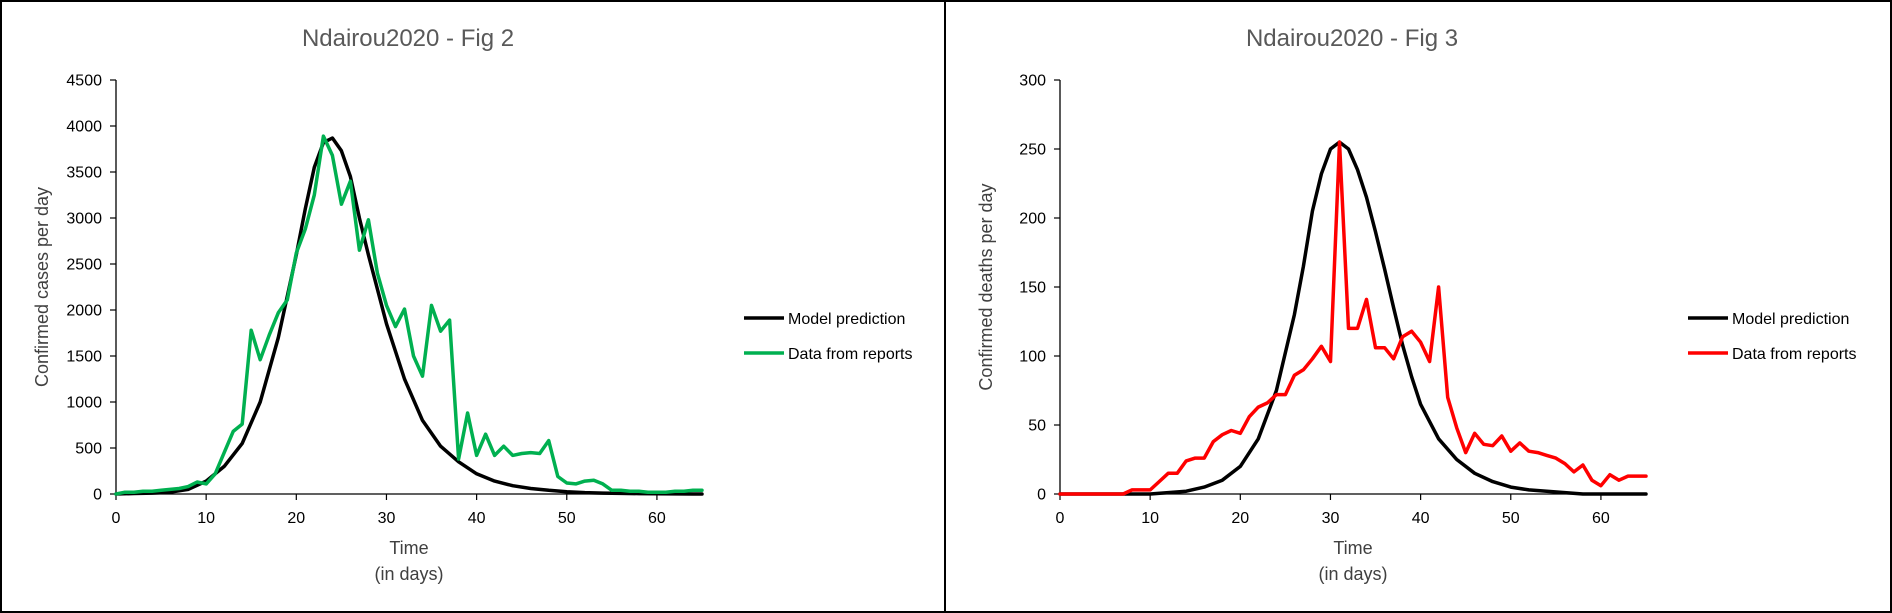 This screenshot has height=613, width=1892. What do you see at coordinates (1032, 81) in the screenshot?
I see `y-tick-label: 300` at bounding box center [1032, 81].